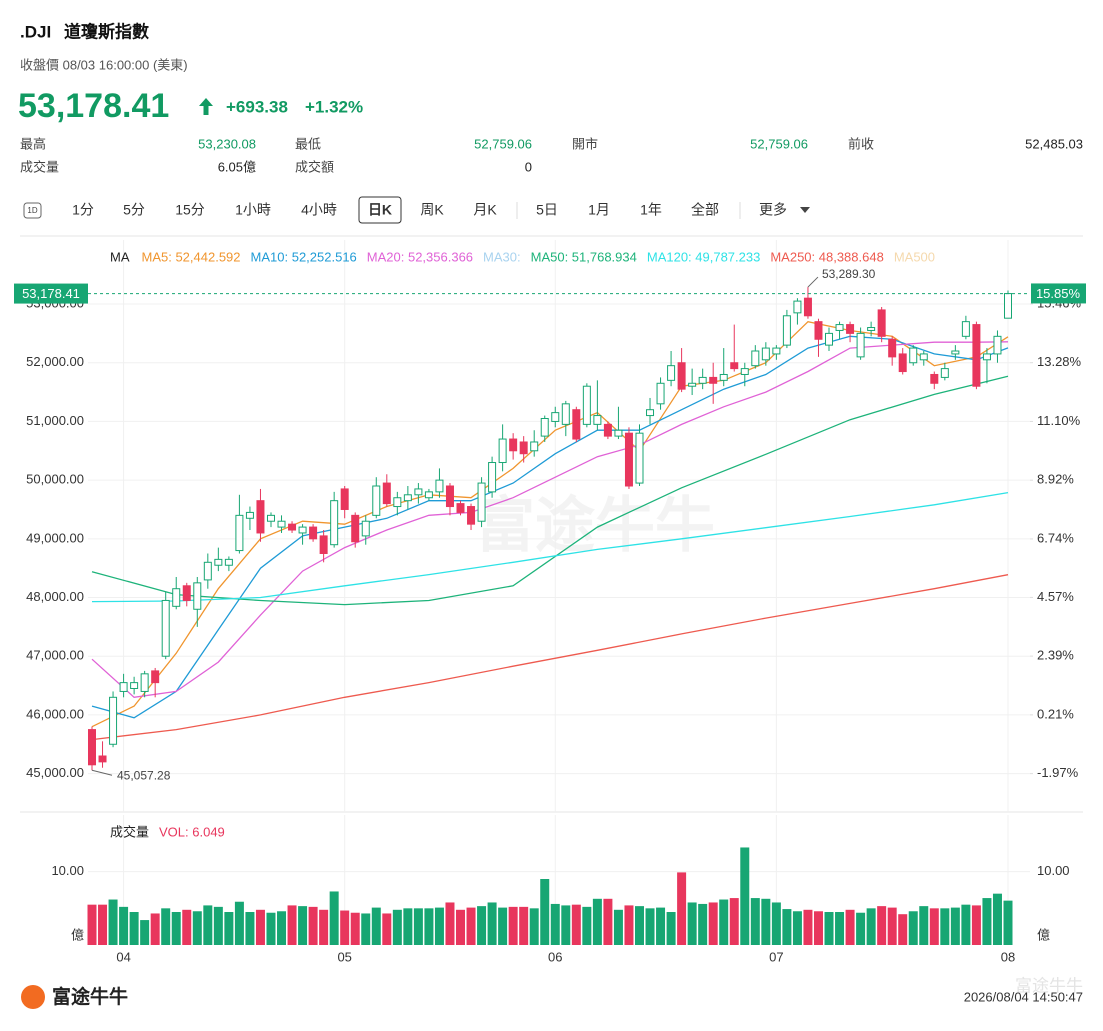 Image resolution: width=1103 pixels, height=1031 pixels. What do you see at coordinates (55, 537) in the screenshot?
I see `y-tick-label: 49,000.00` at bounding box center [55, 537].